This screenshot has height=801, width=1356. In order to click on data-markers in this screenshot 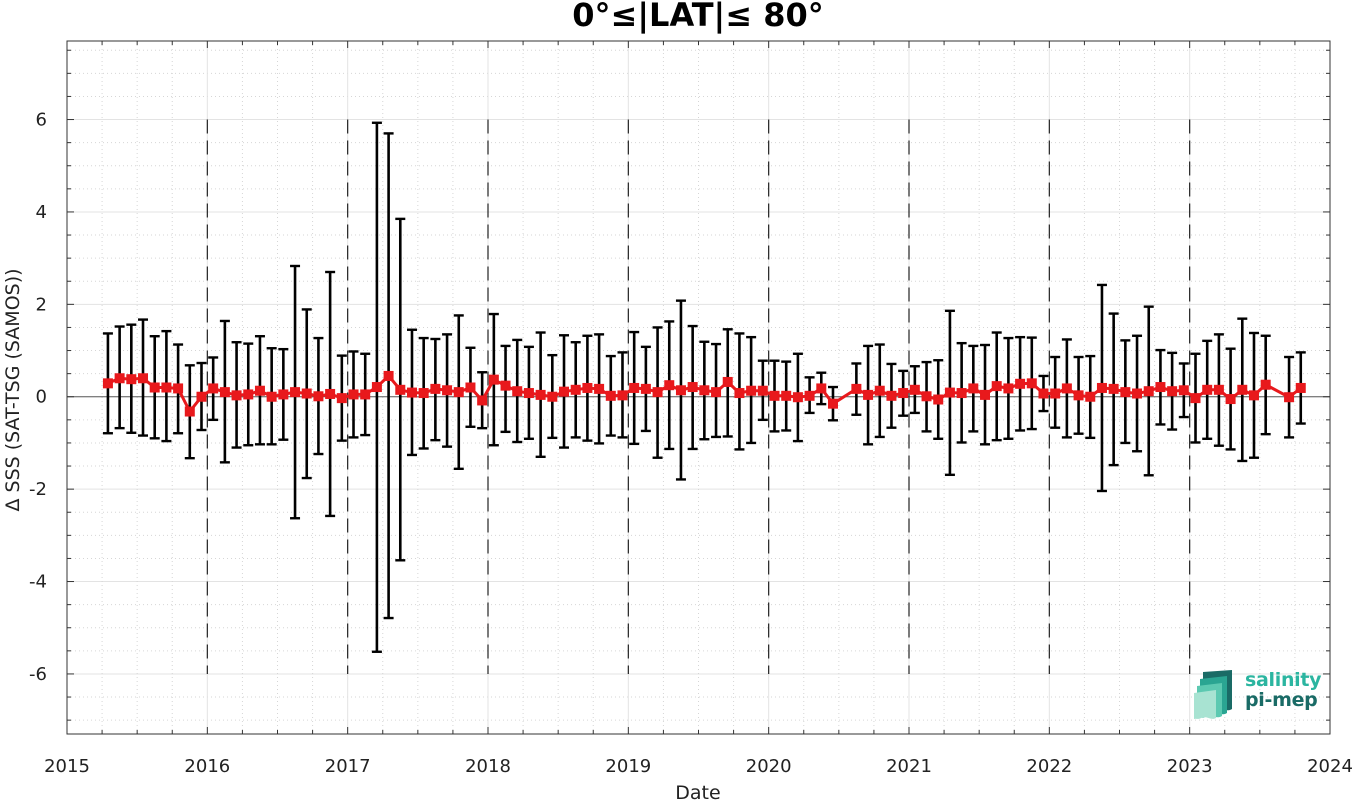, I will do `click(704, 393)`.